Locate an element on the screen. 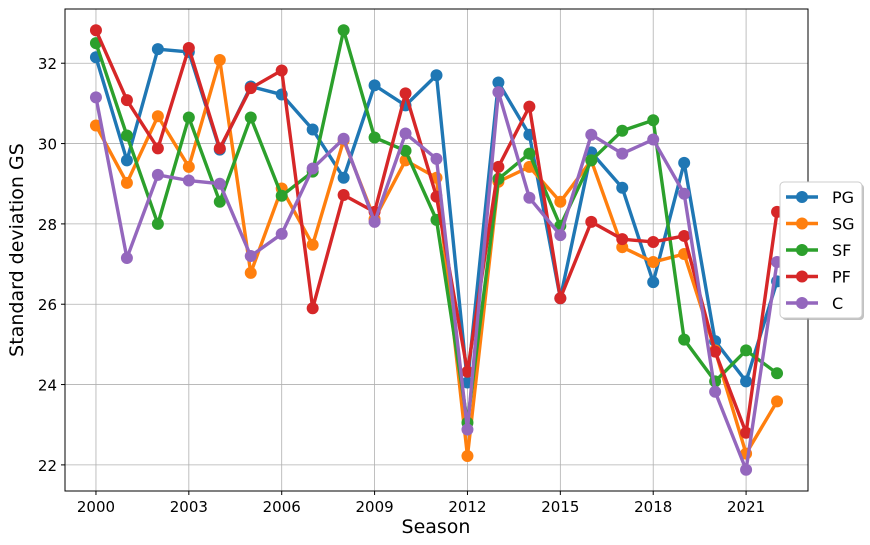 This screenshot has width=870, height=545. y-tick-label: 24 is located at coordinates (47, 386).